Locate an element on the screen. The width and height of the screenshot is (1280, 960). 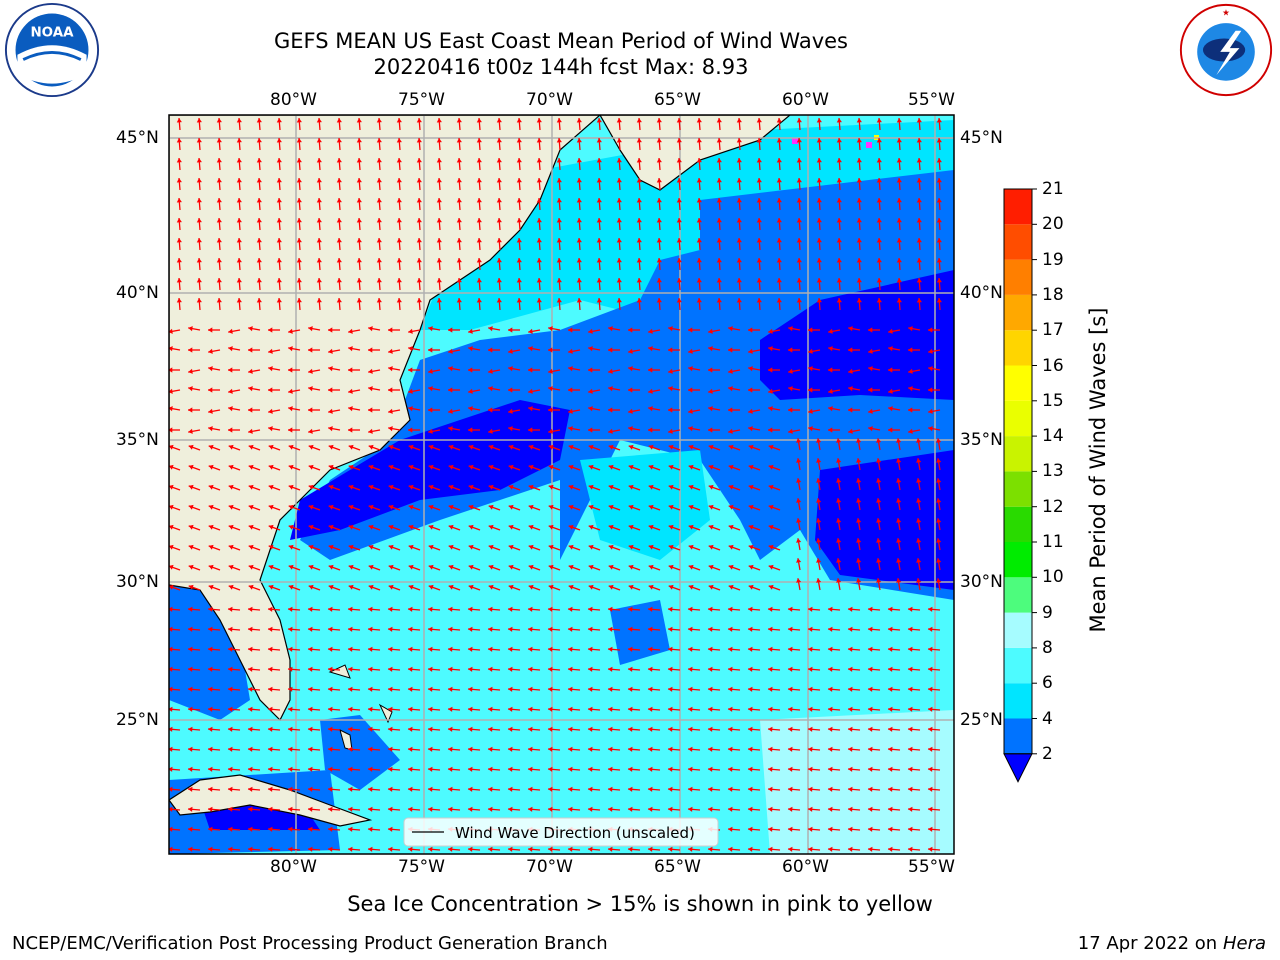
colorbar-tick-label: 2 is located at coordinates (1047, 753).